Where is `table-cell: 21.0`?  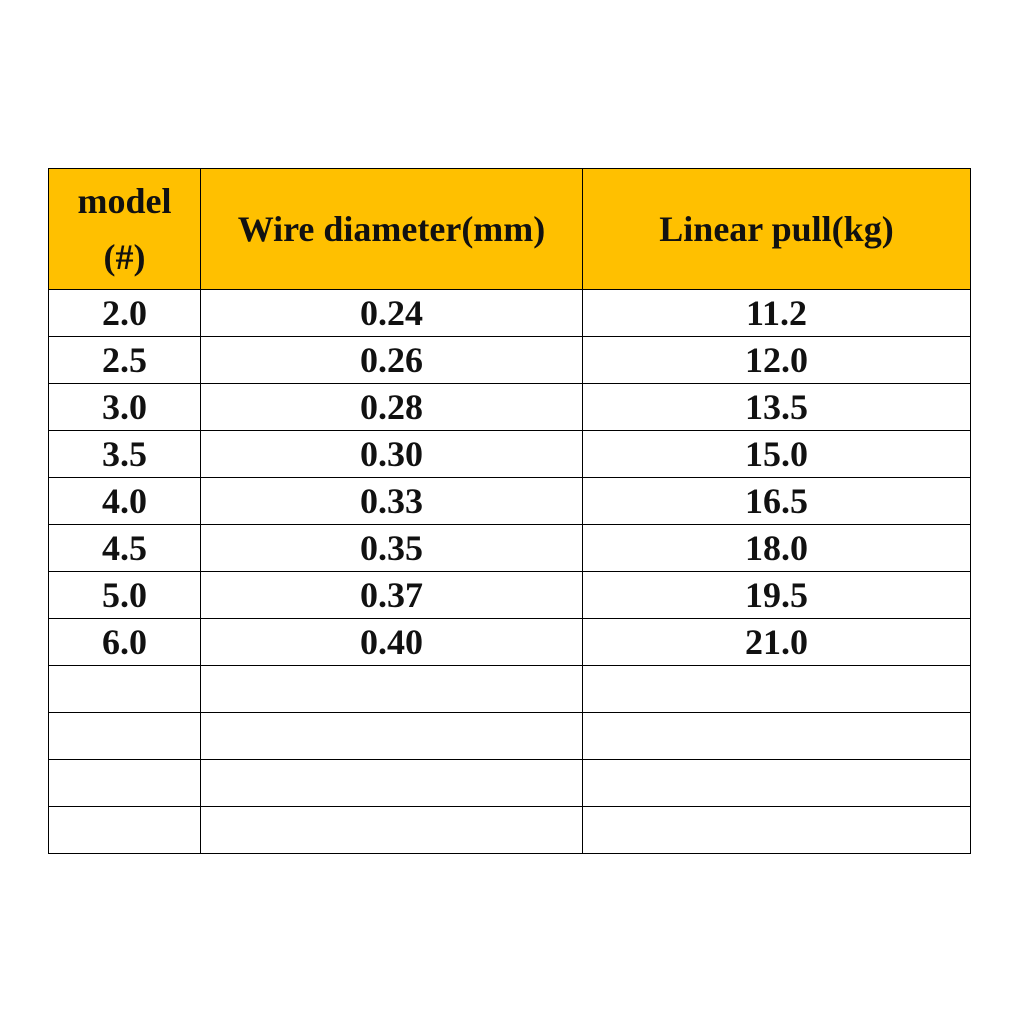 table-cell: 21.0 is located at coordinates (776, 642).